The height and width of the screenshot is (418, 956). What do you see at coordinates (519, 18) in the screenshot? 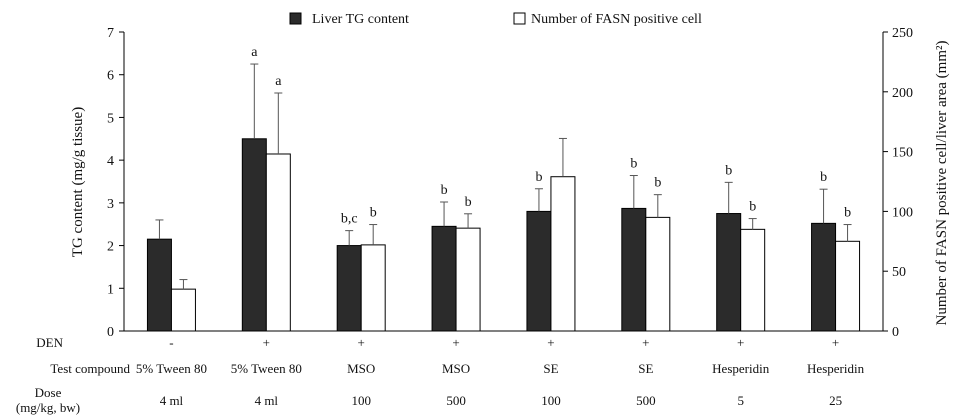
I see `legend-swatch-fasn` at bounding box center [519, 18].